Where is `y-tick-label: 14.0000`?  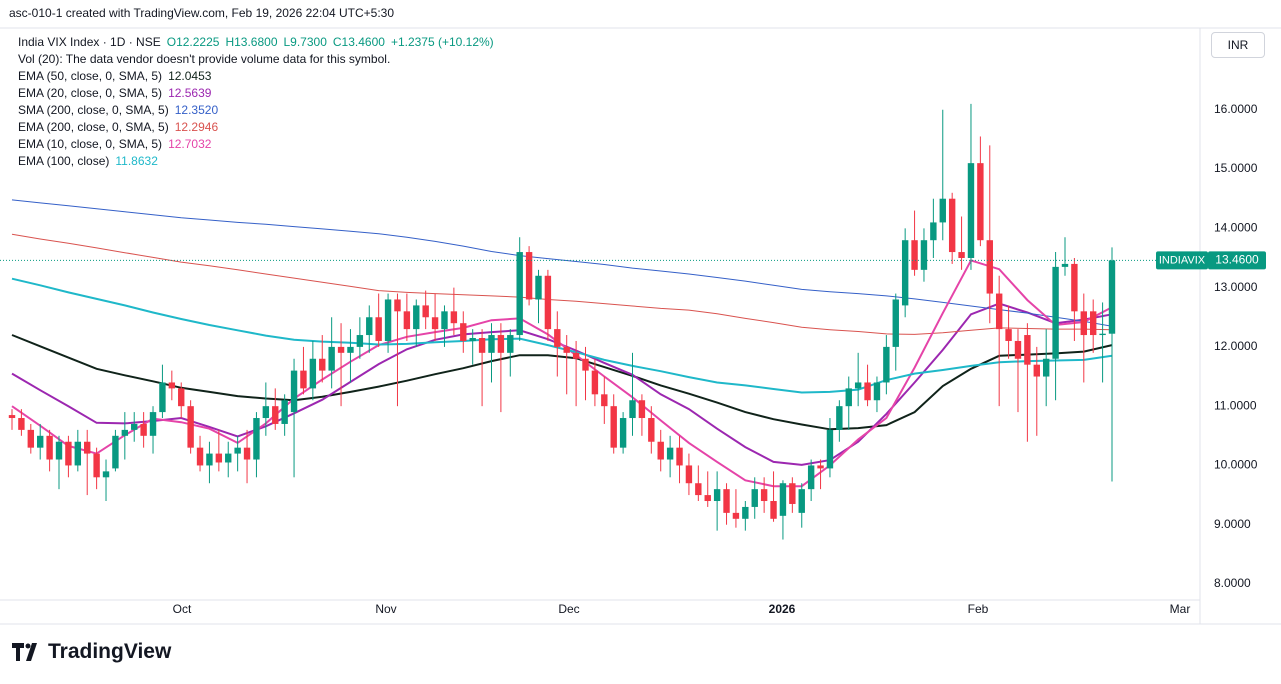 y-tick-label: 14.0000 is located at coordinates (1236, 228).